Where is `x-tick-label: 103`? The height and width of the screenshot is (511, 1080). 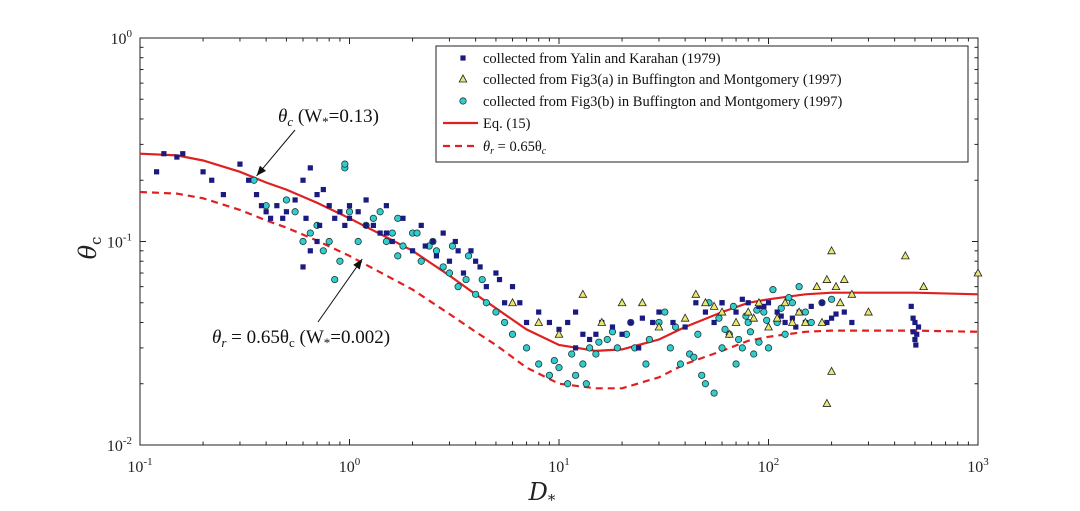
x-tick-label: 103 is located at coordinates (978, 466).